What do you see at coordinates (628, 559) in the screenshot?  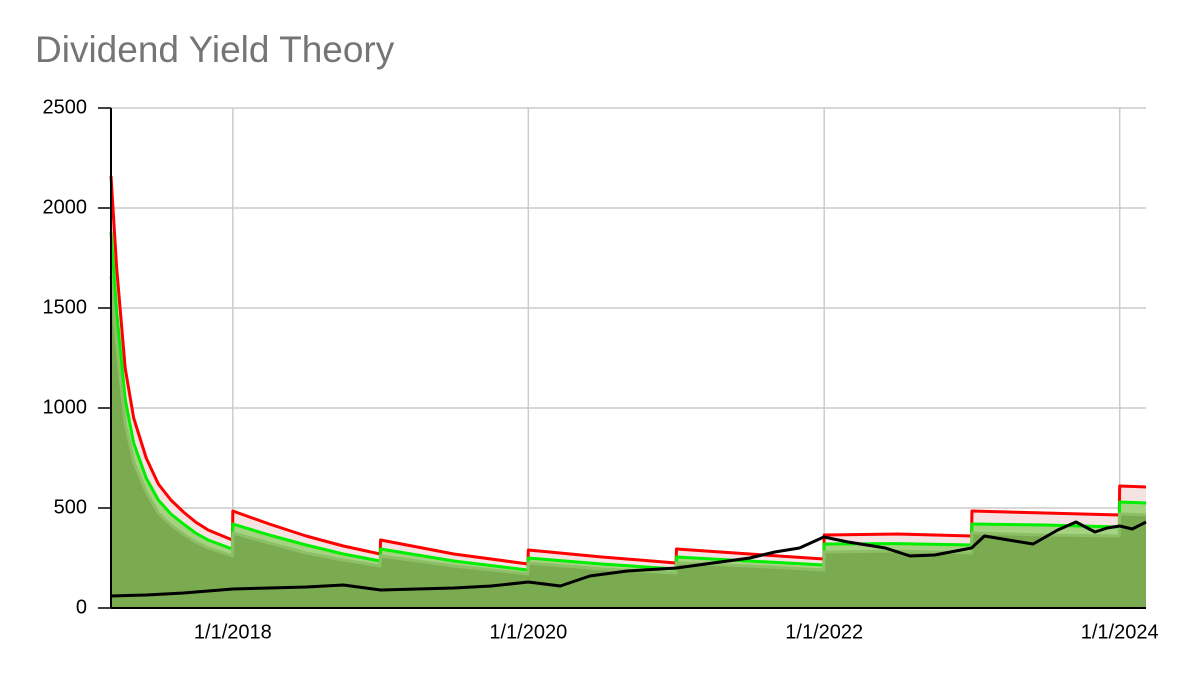 I see `series-line` at bounding box center [628, 559].